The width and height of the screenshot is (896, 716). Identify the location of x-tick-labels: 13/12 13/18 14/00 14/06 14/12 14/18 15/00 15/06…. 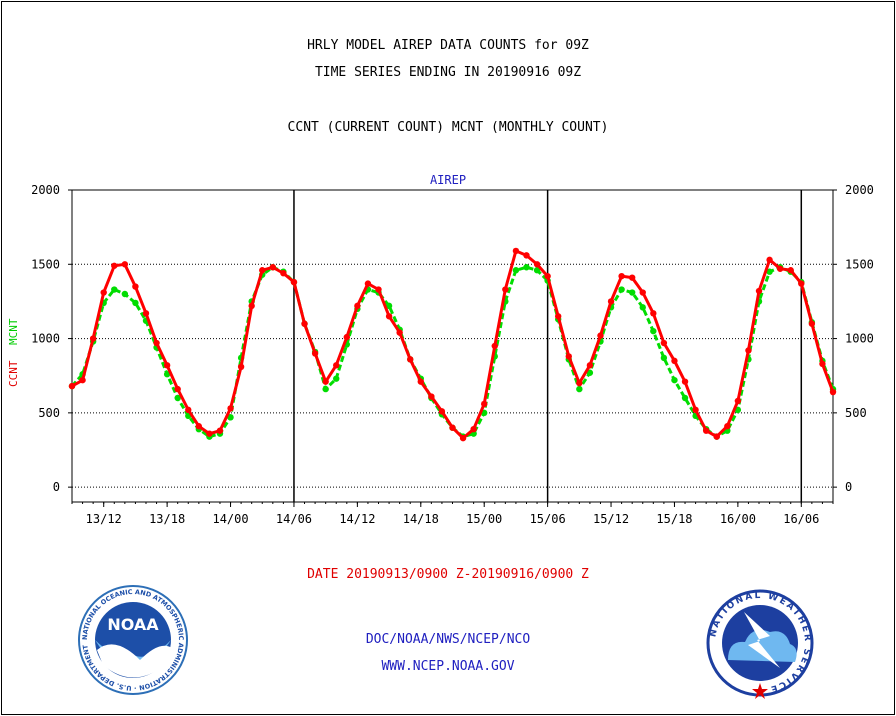
(452, 514).